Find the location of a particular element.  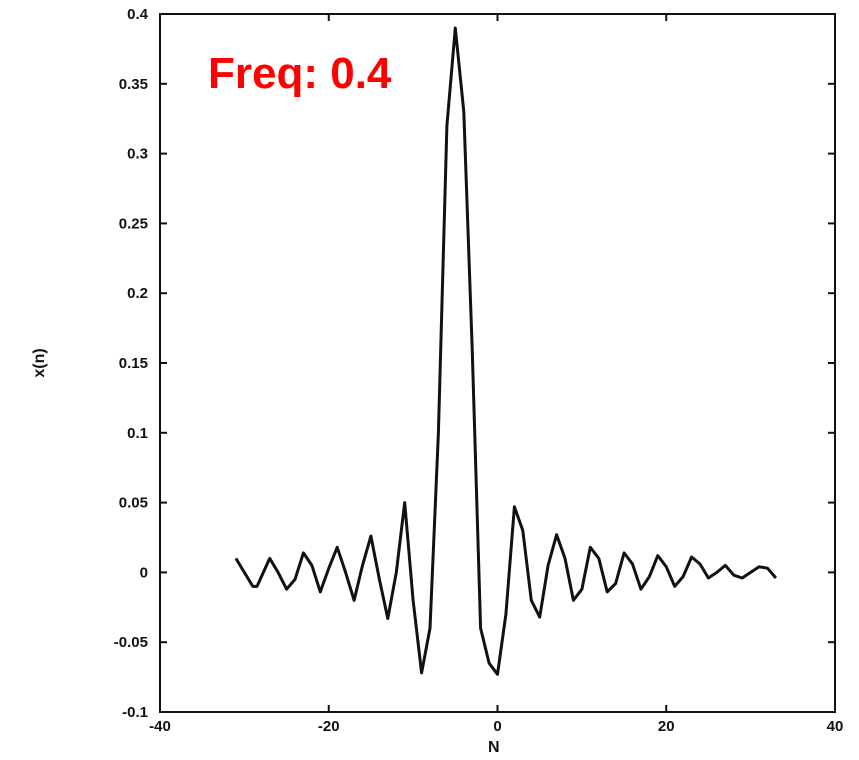

y-tick-label: 0.2 is located at coordinates (137, 293).